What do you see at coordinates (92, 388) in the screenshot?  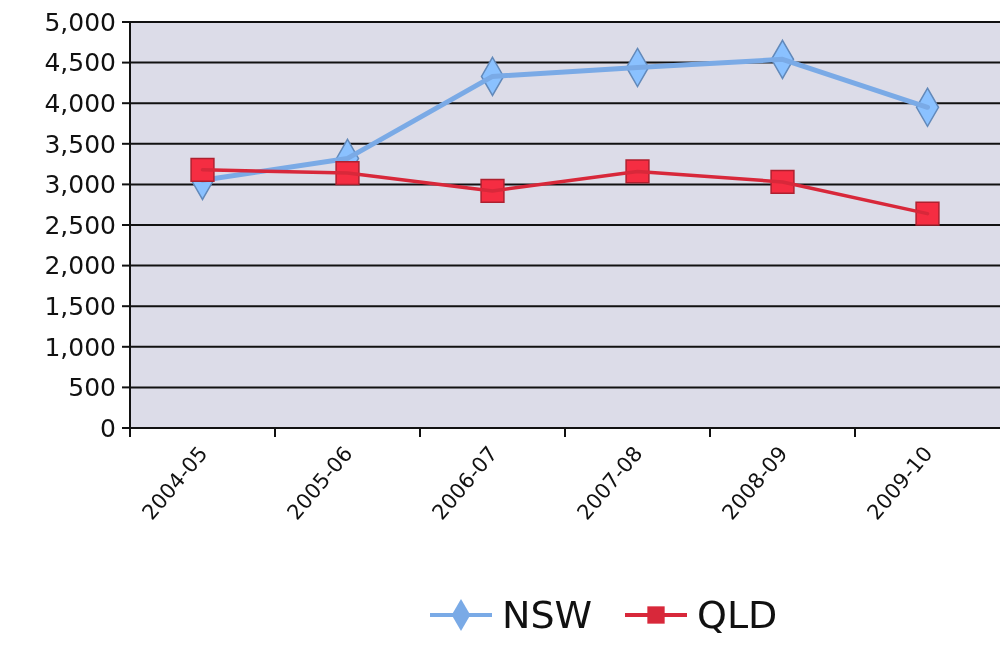 I see `y-tick-label: 500` at bounding box center [92, 388].